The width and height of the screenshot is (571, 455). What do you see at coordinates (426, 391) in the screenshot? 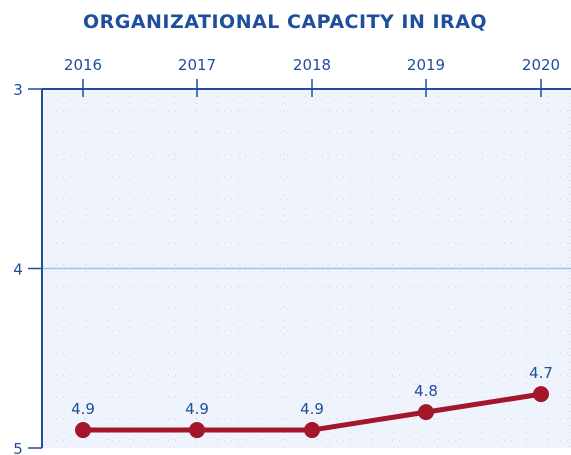
I see `data-label-2019: 4.8` at bounding box center [426, 391].